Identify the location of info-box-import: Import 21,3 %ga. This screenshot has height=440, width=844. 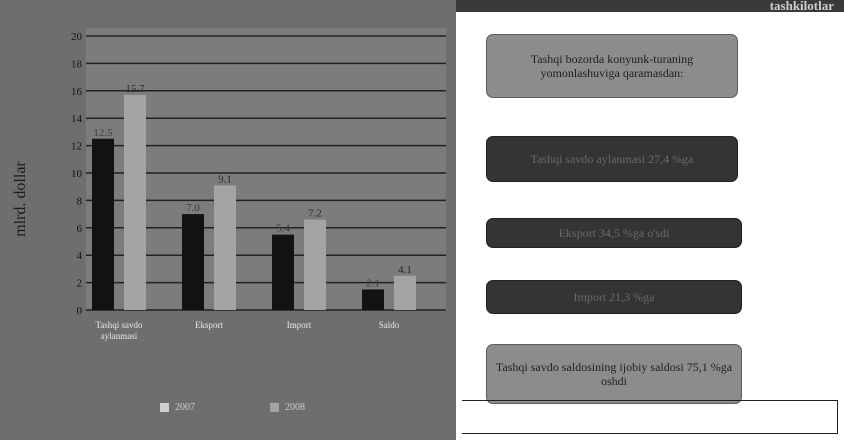
(614, 297).